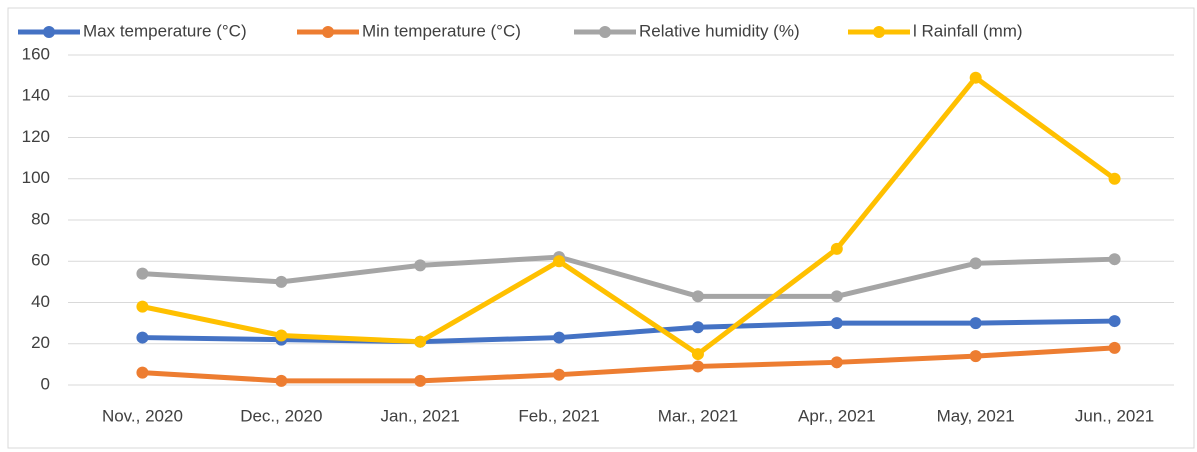  I want to click on legend-label: Min temperature (°C), so click(441, 30).